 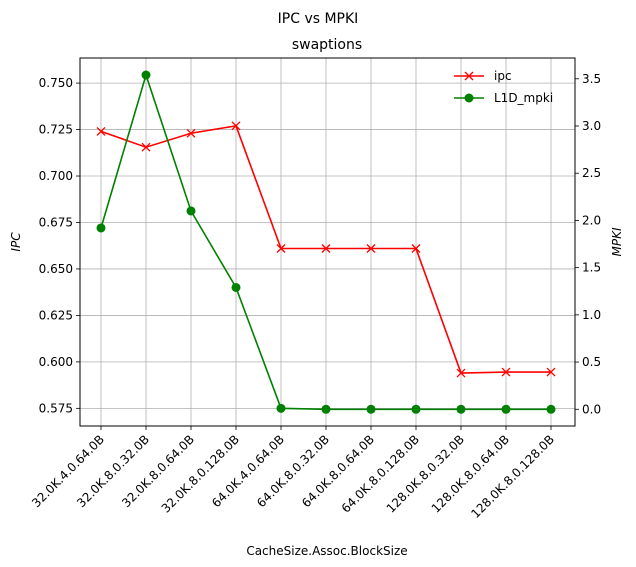 What do you see at coordinates (591, 126) in the screenshot?
I see `y-tick-label-right: 3.0` at bounding box center [591, 126].